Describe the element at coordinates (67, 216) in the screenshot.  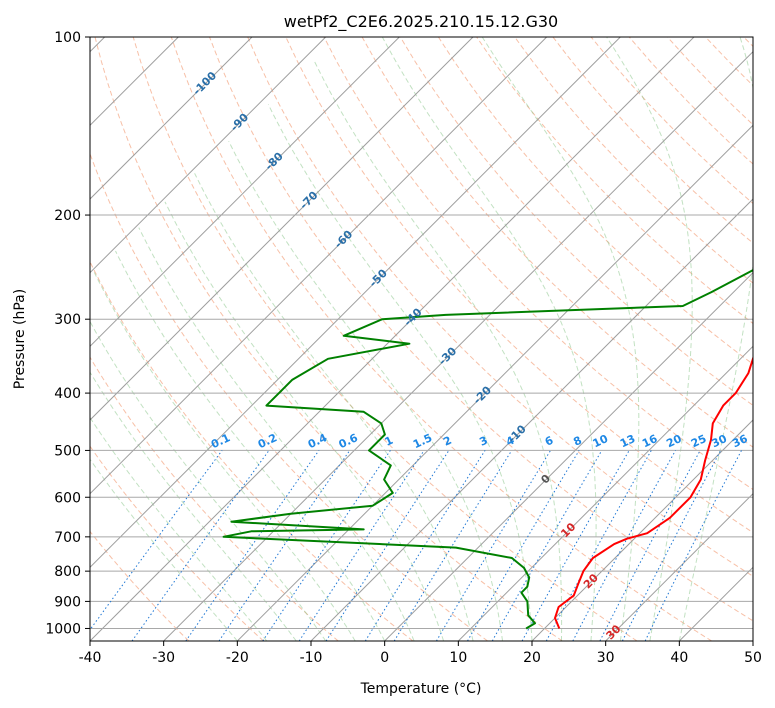
I see `y-tick-label: 200` at that location.